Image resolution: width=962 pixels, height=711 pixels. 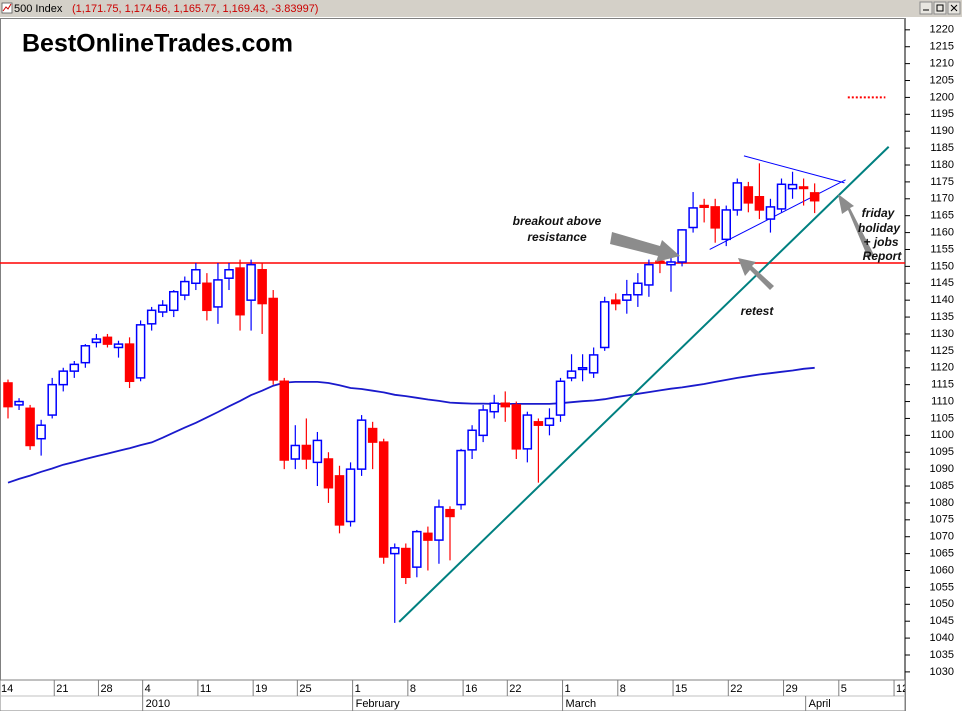 What do you see at coordinates (880, 242) in the screenshot?
I see `annotation: + jobs` at bounding box center [880, 242].